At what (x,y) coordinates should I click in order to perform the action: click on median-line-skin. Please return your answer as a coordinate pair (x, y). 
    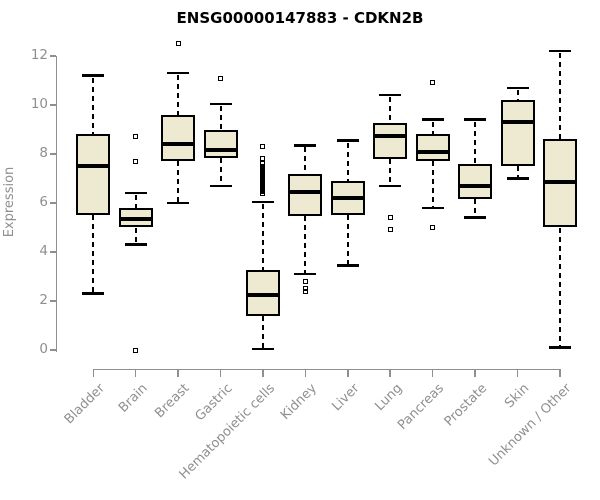
    Looking at the image, I should click on (517, 122).